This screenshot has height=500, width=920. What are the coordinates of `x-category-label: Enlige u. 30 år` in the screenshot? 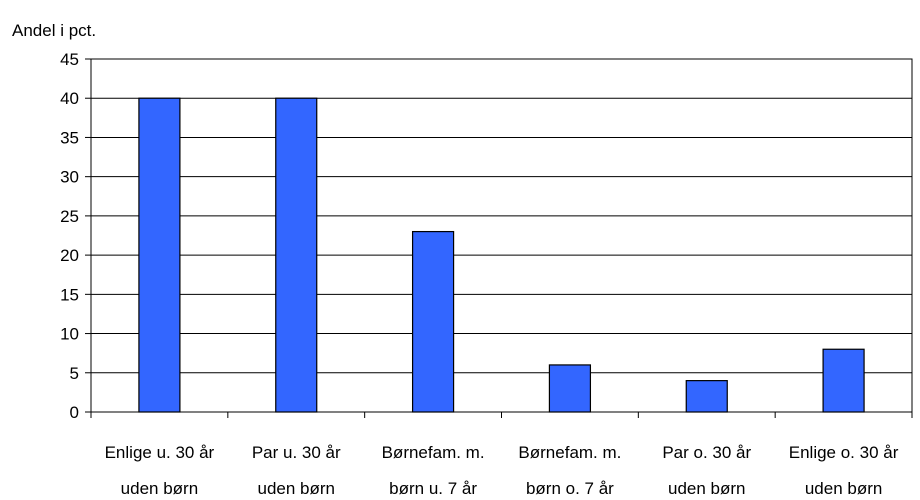 It's located at (160, 452).